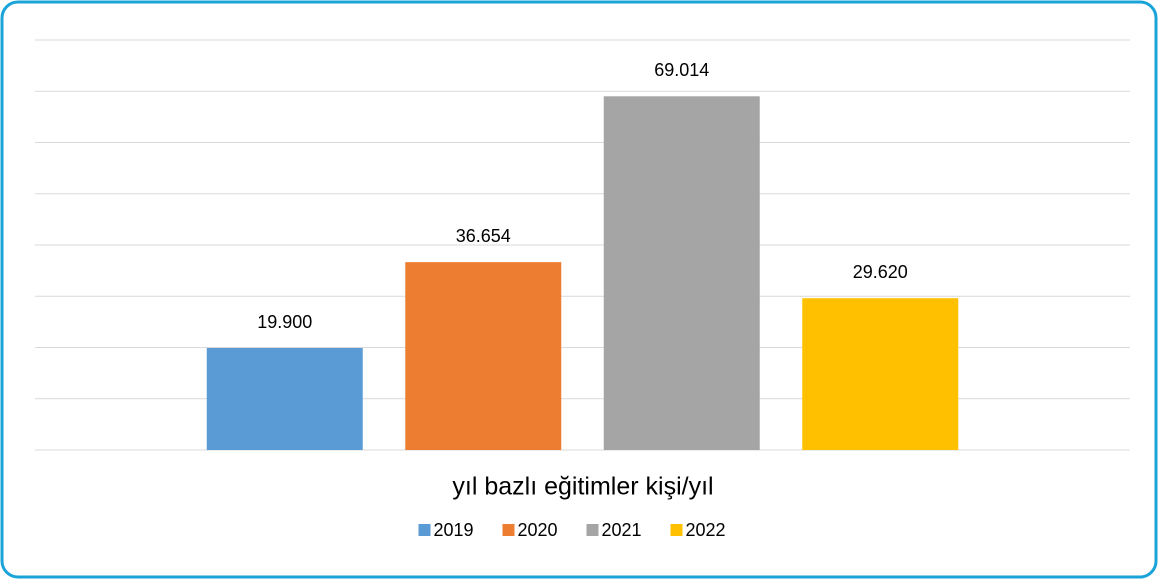 The image size is (1158, 579). What do you see at coordinates (284, 322) in the screenshot?
I see `data-label: 19.900` at bounding box center [284, 322].